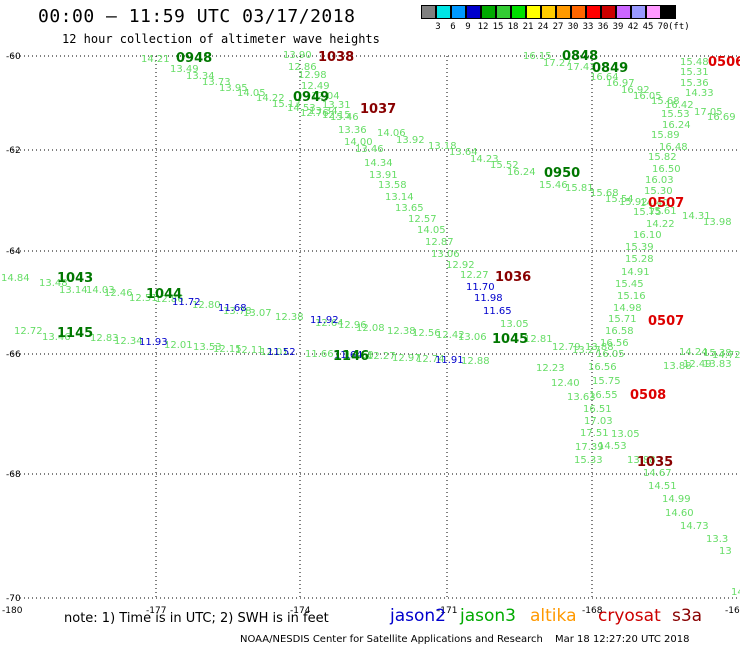 The image size is (740, 650). What do you see at coordinates (618, 27) in the screenshot?
I see `color-scale-label: 39` at bounding box center [618, 27].